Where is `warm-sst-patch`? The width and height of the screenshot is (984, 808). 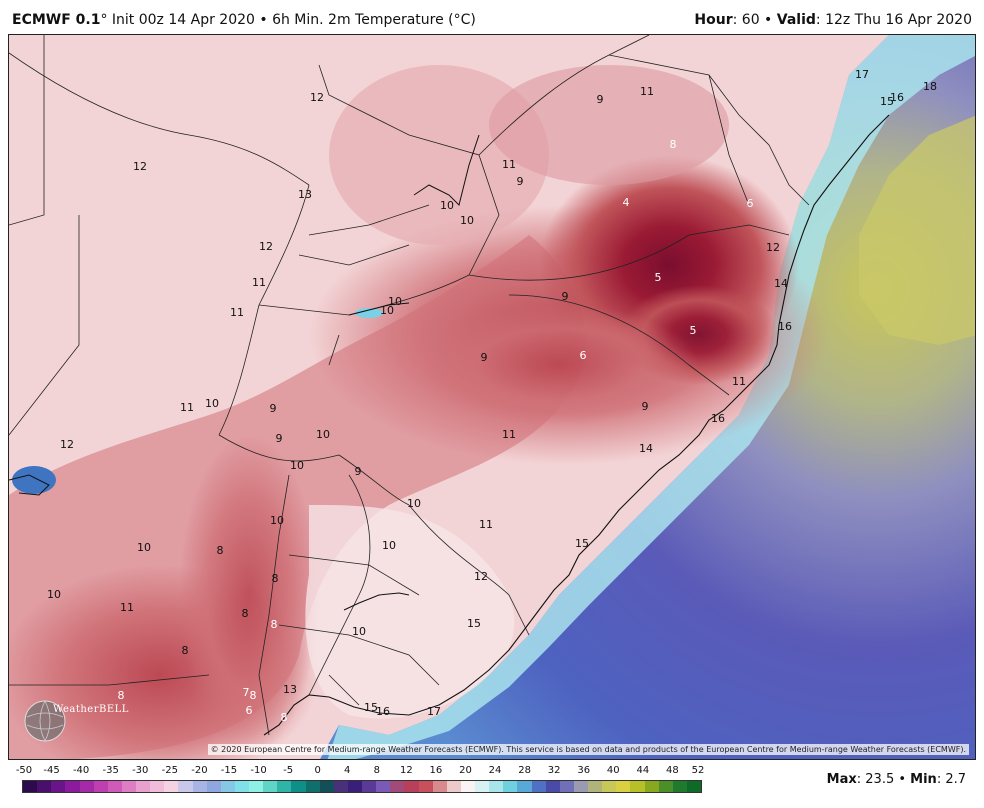
warm-sst-patch is located at coordinates (917, 230).